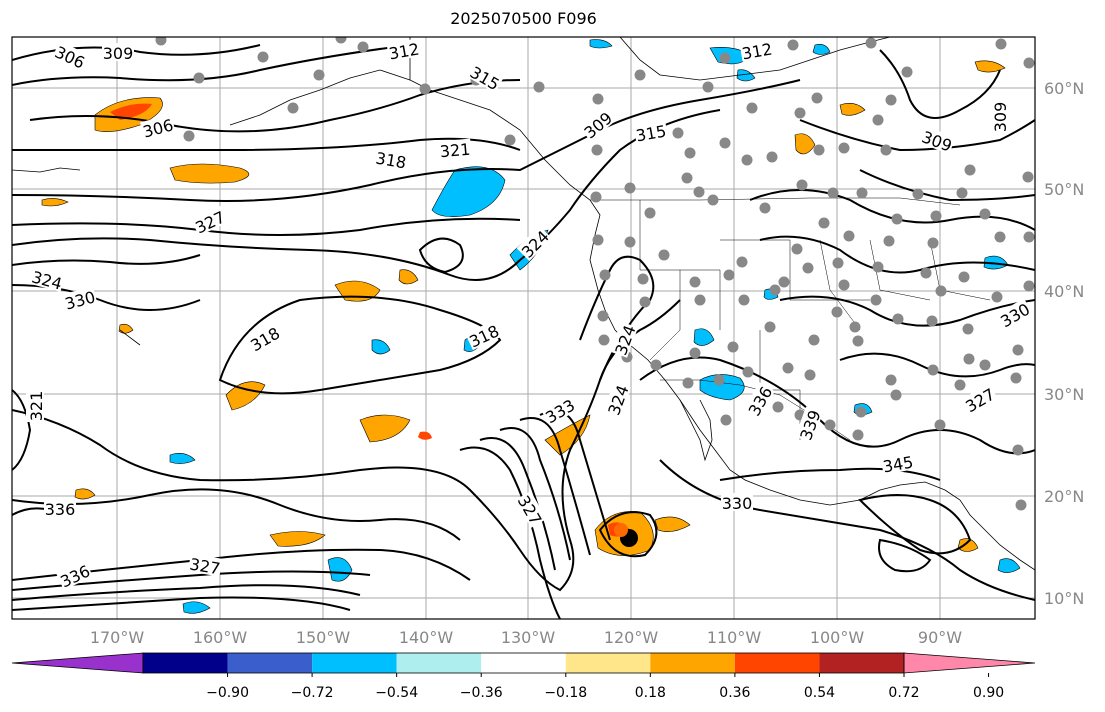 The width and height of the screenshot is (1105, 712). Describe the element at coordinates (36, 406) in the screenshot. I see `contour-label: 321` at that location.